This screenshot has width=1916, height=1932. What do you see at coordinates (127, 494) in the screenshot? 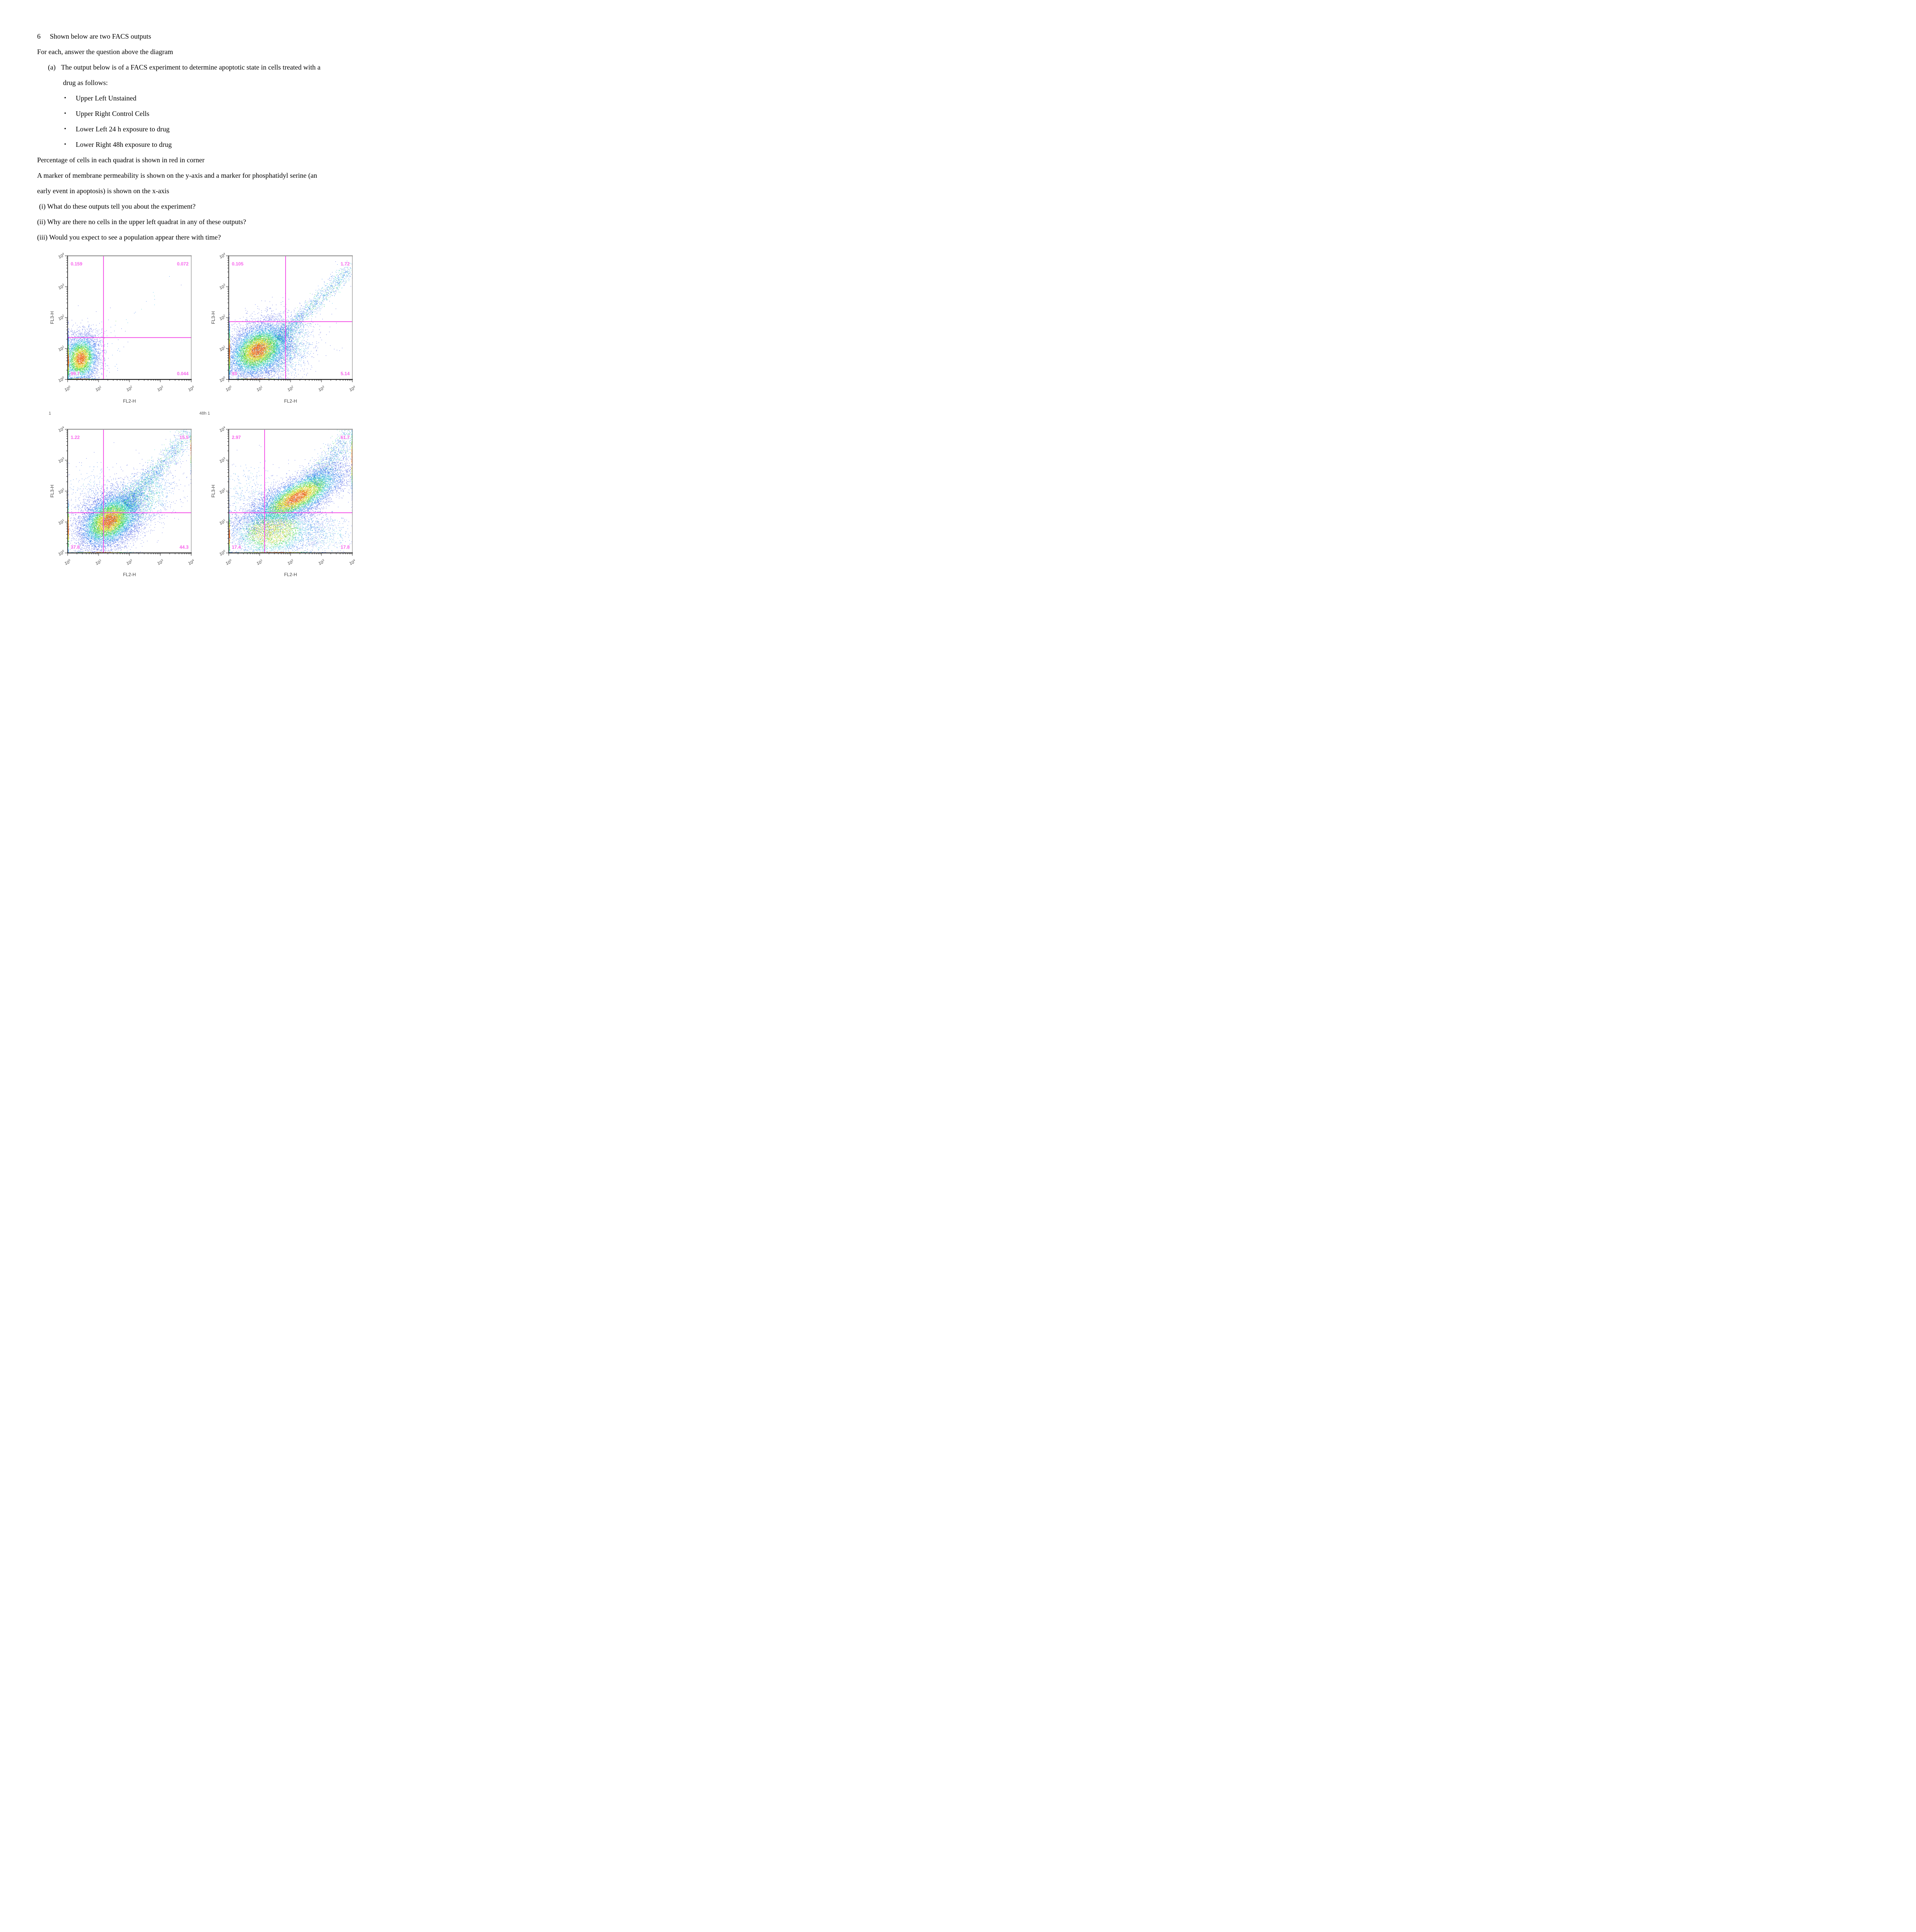
I see `facs-plot-24h` at bounding box center [127, 494].